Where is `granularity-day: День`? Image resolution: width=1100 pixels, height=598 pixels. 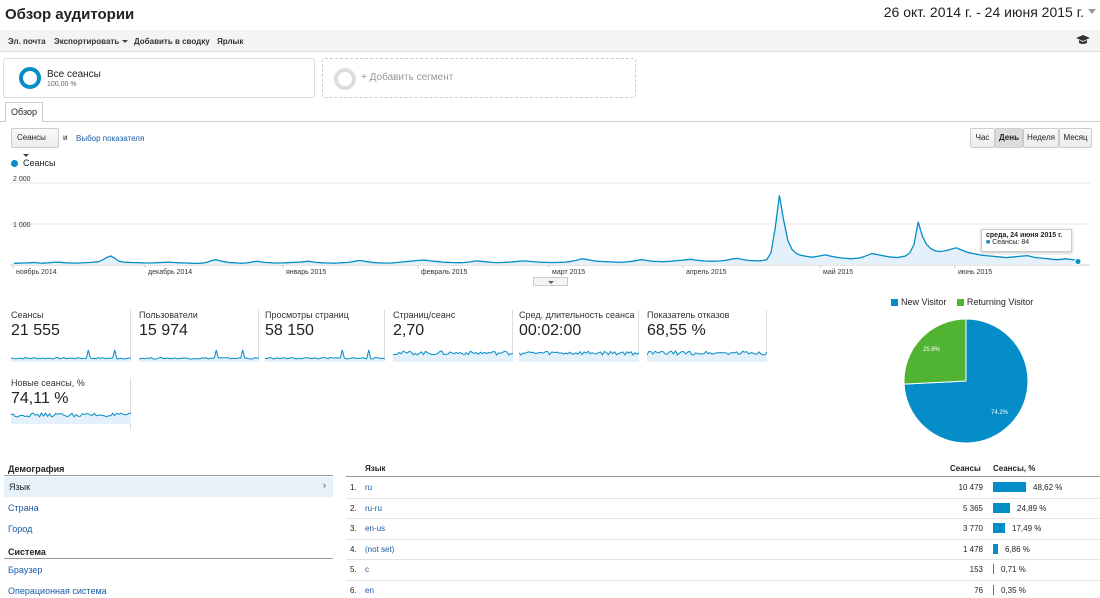
granularity-day: День is located at coordinates (1009, 138).